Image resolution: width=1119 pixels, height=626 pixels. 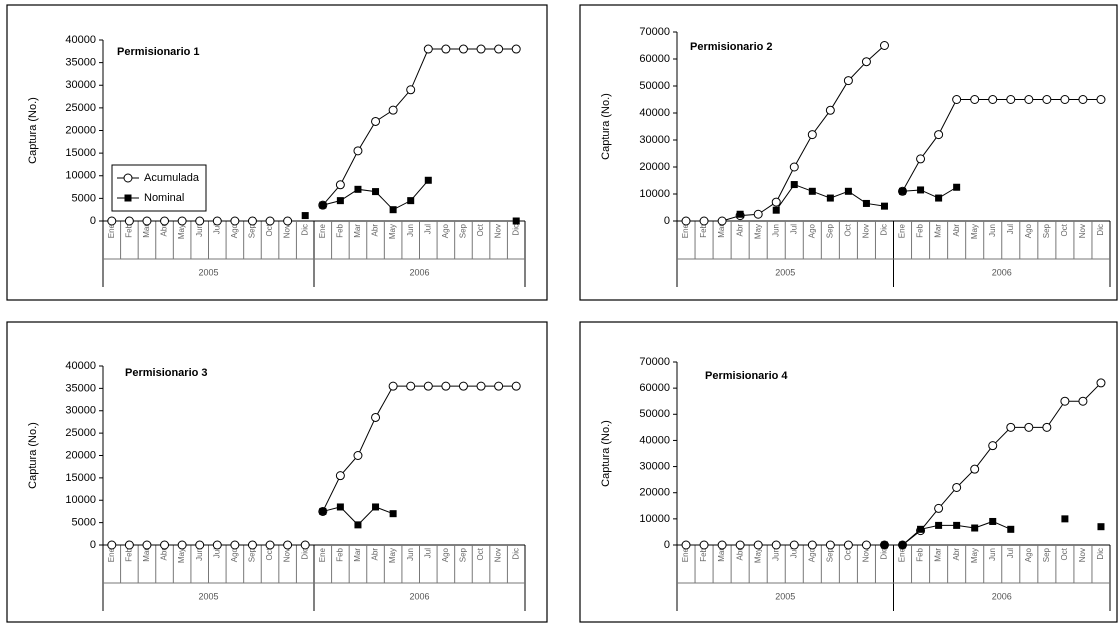 I want to click on y-tick-label: 70000, so click(x=654, y=362).